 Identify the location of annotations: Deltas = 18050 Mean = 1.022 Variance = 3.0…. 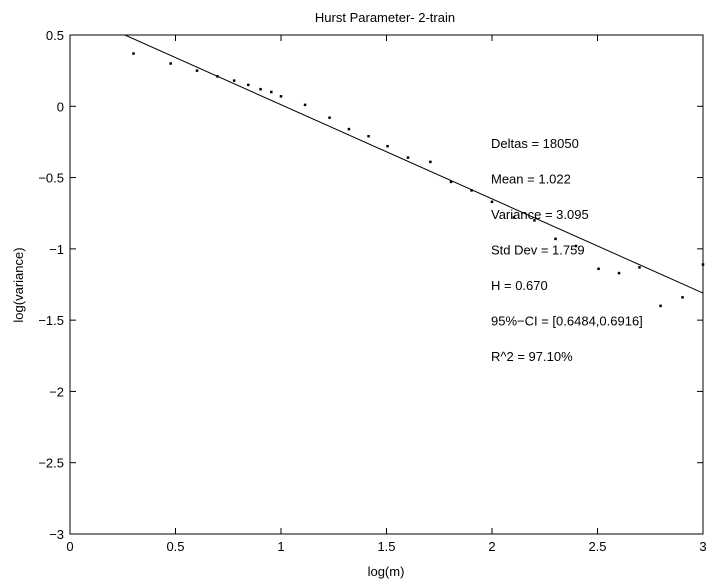
(567, 250).